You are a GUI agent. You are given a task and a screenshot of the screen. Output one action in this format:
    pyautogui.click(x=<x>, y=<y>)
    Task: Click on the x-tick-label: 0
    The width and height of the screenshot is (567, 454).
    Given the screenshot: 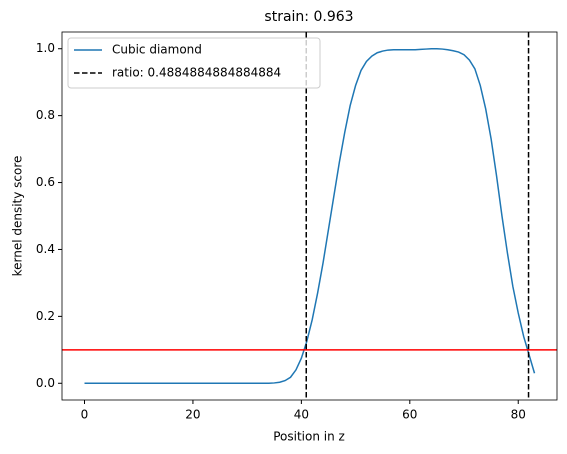 What is the action you would take?
    pyautogui.click(x=85, y=415)
    